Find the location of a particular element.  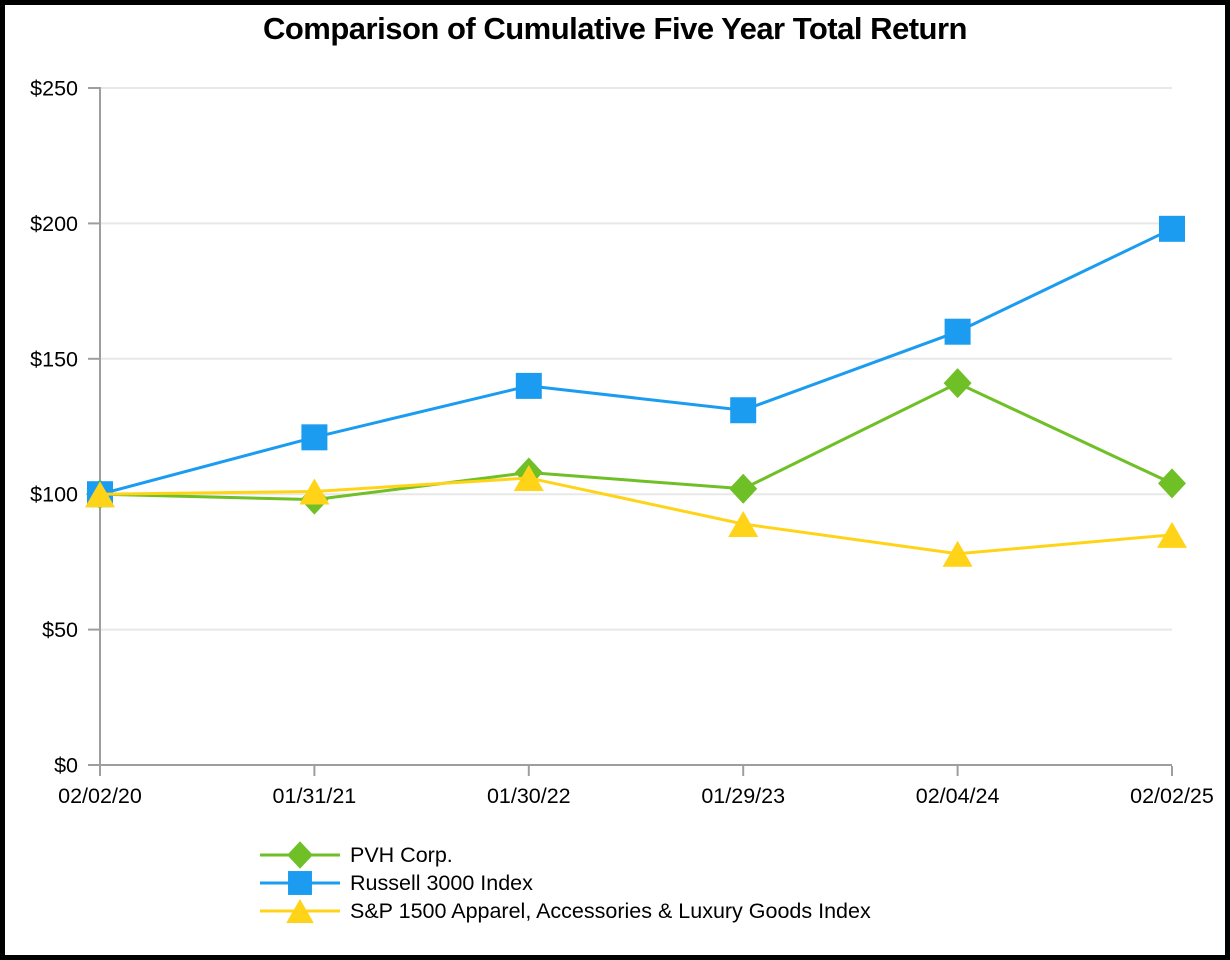

y-axis-tick-label: $150 is located at coordinates (54, 359).